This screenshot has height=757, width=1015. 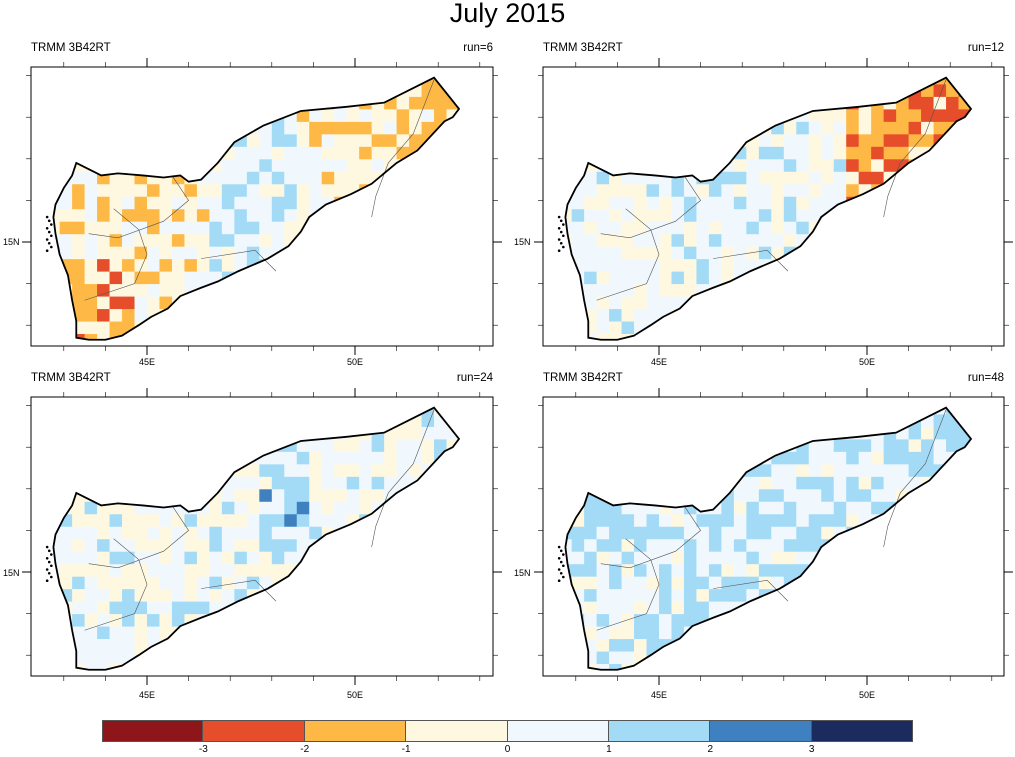 I want to click on colorbar-label: -3, so click(x=203, y=749).